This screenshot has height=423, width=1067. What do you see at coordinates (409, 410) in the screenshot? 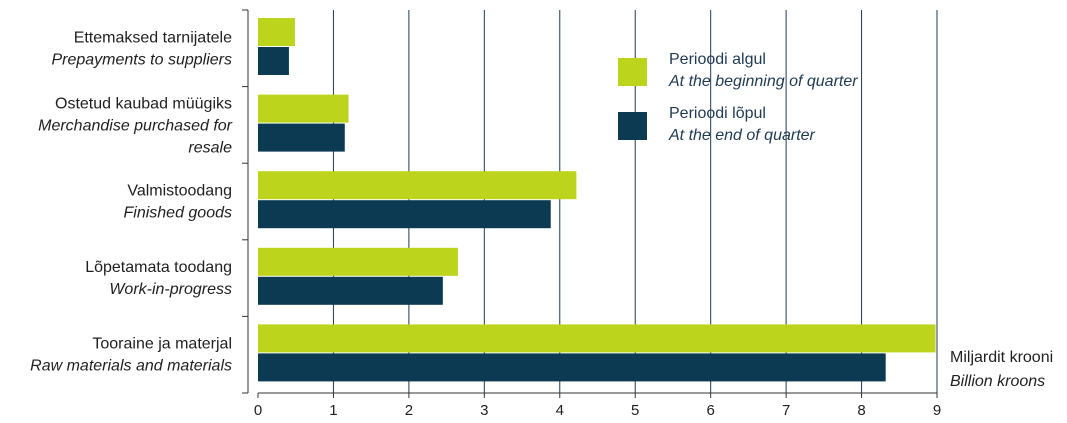
I see `x-tick-label: 2` at bounding box center [409, 410].